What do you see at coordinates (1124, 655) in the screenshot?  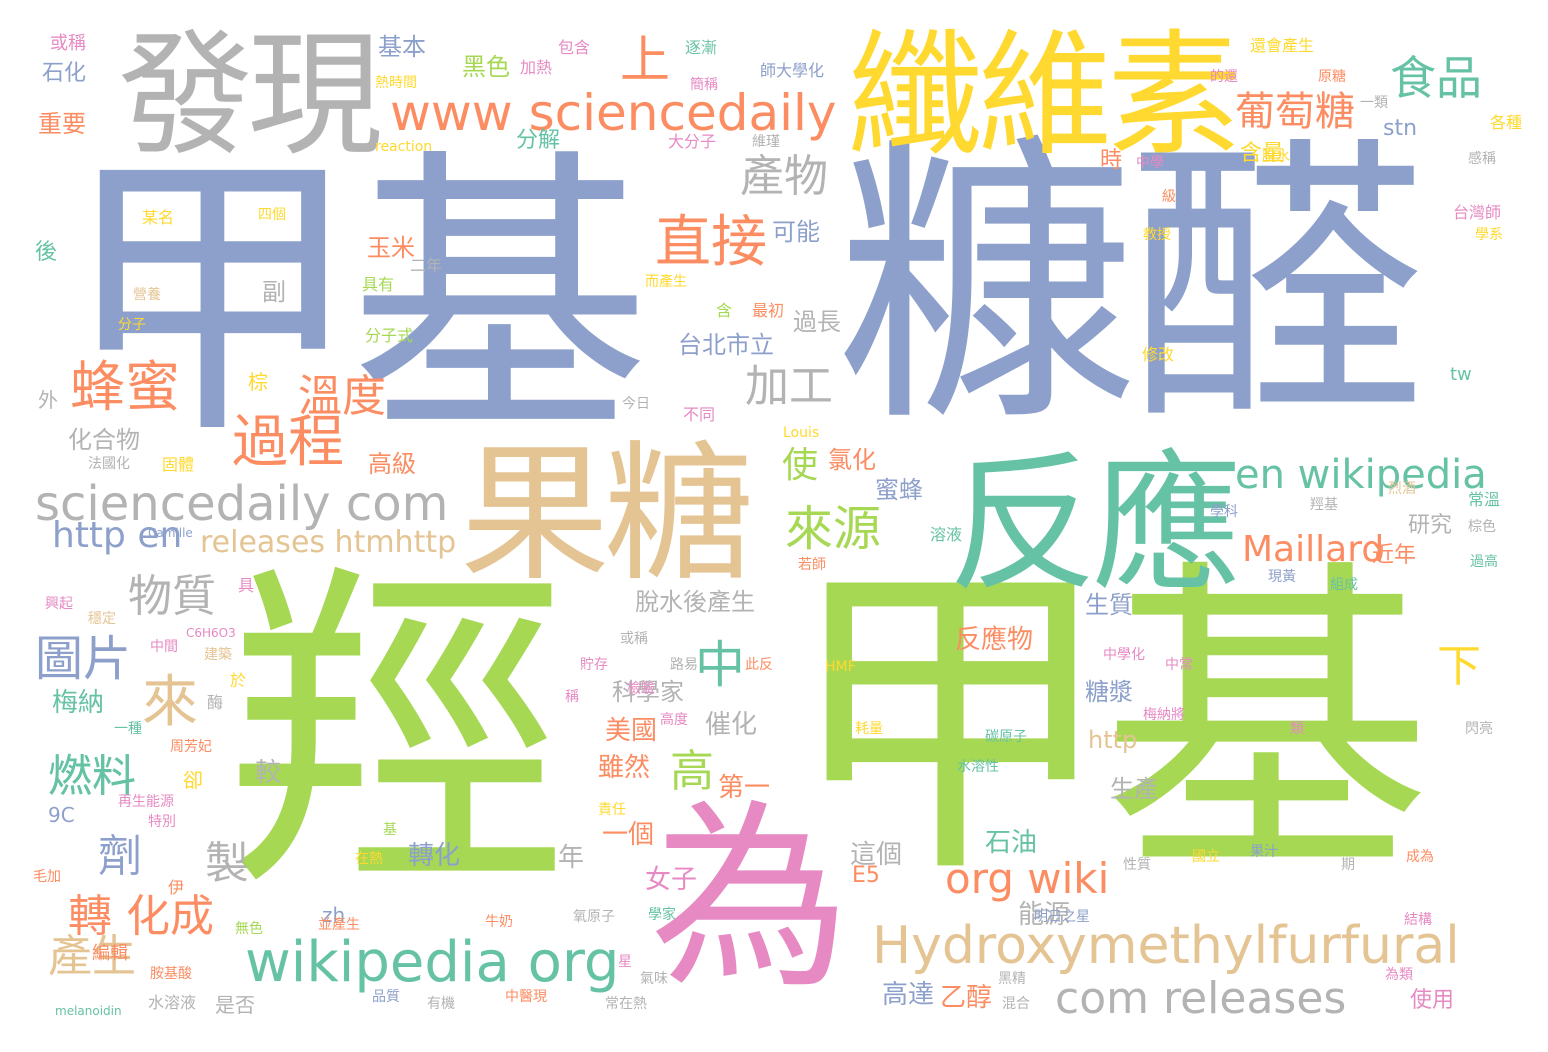 I see `cloud-word: 中學化` at bounding box center [1124, 655].